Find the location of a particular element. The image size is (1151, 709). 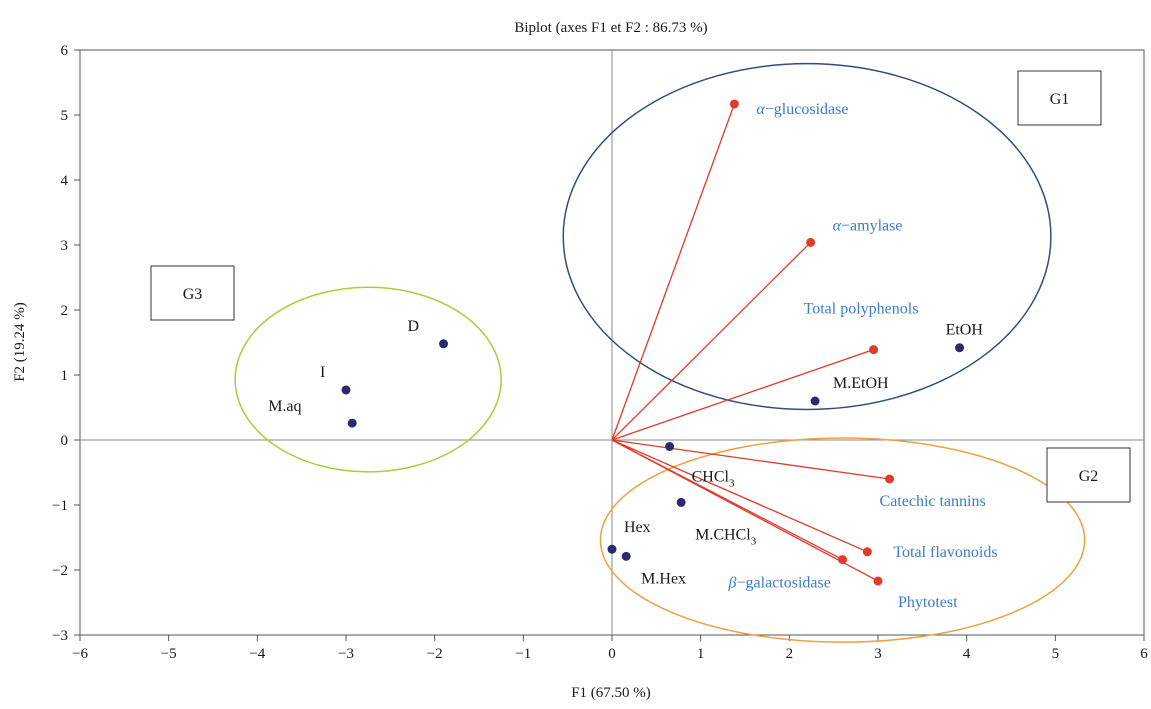

vector-total-polyphenols is located at coordinates (742, 395).